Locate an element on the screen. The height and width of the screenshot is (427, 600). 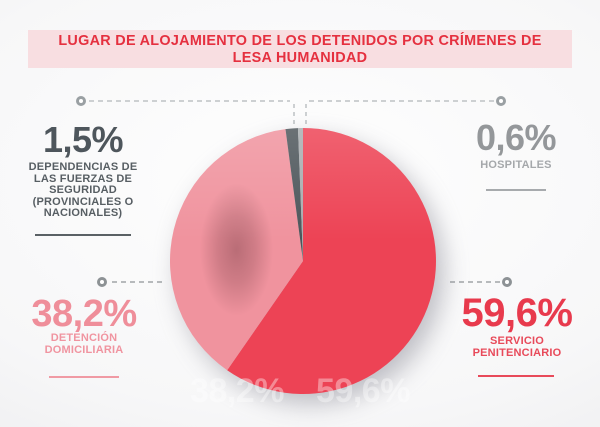
callout-line: SERVICIO is located at coordinates (517, 341).